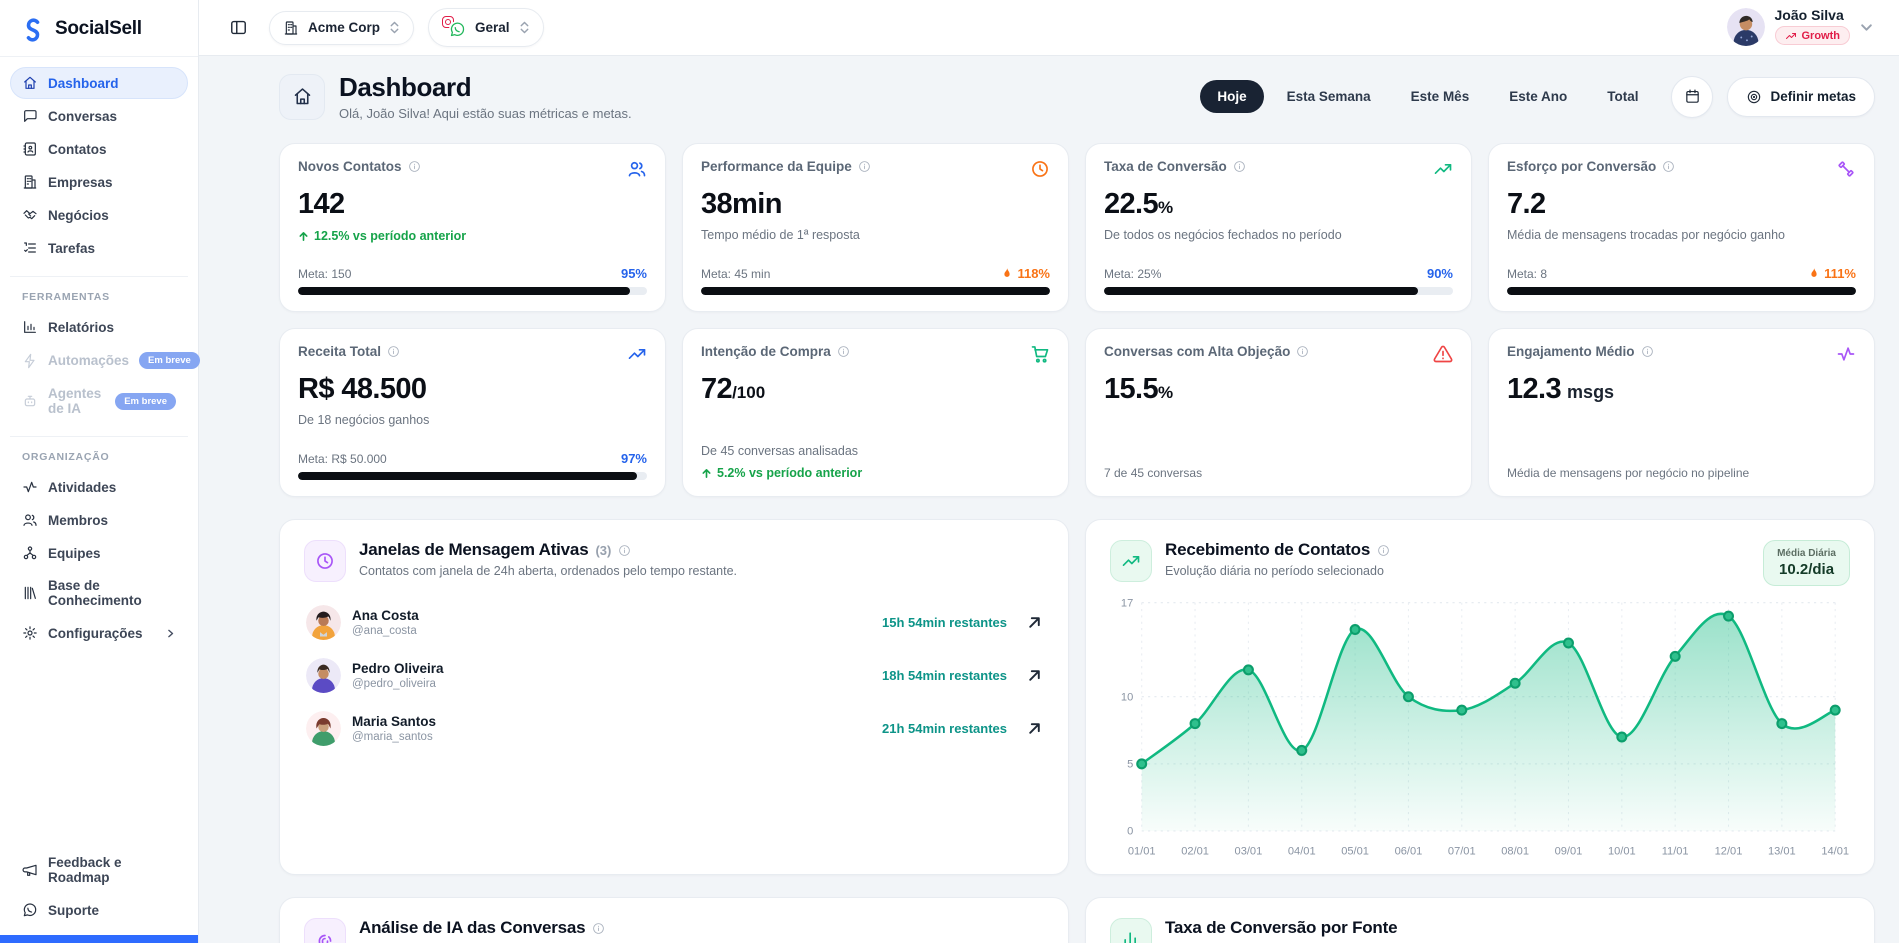 The width and height of the screenshot is (1899, 943). I want to click on metric-progress-label: 97%, so click(633, 458).